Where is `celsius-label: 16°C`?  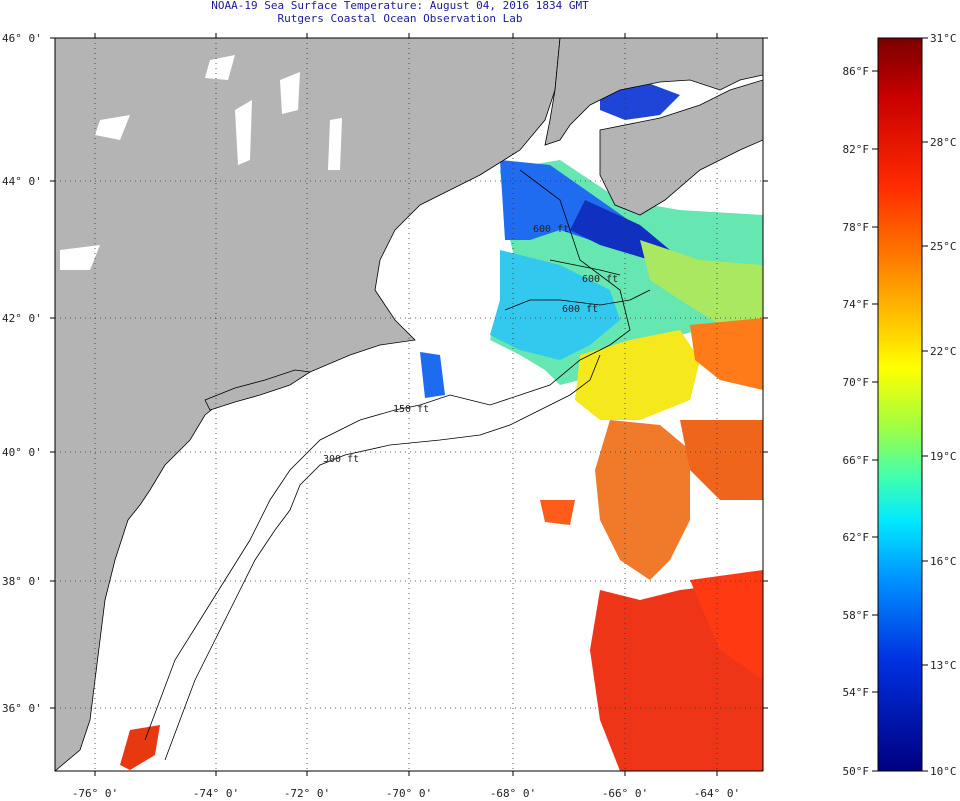
celsius-label: 16°C is located at coordinates (943, 561).